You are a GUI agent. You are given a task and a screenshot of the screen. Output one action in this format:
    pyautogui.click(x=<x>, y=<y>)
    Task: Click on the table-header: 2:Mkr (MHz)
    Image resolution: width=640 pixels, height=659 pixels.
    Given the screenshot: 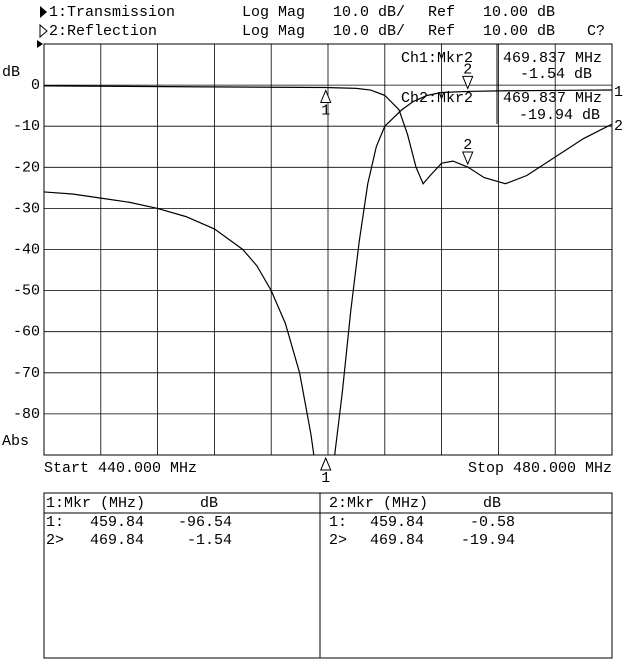 What is the action you would take?
    pyautogui.click(x=378, y=503)
    